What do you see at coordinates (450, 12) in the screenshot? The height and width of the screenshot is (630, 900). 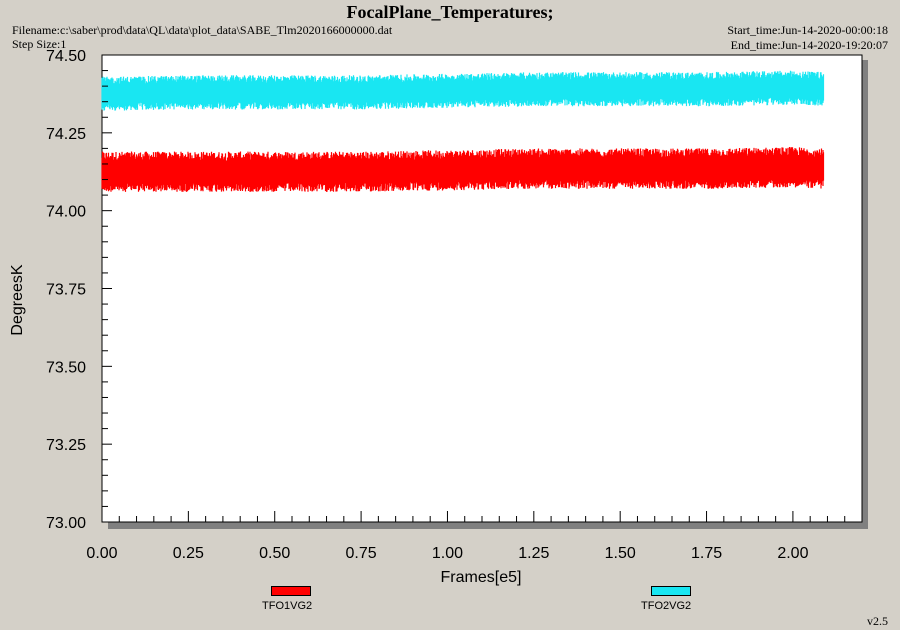 I see `chart-title: FocalPlane_Temperatures;` at bounding box center [450, 12].